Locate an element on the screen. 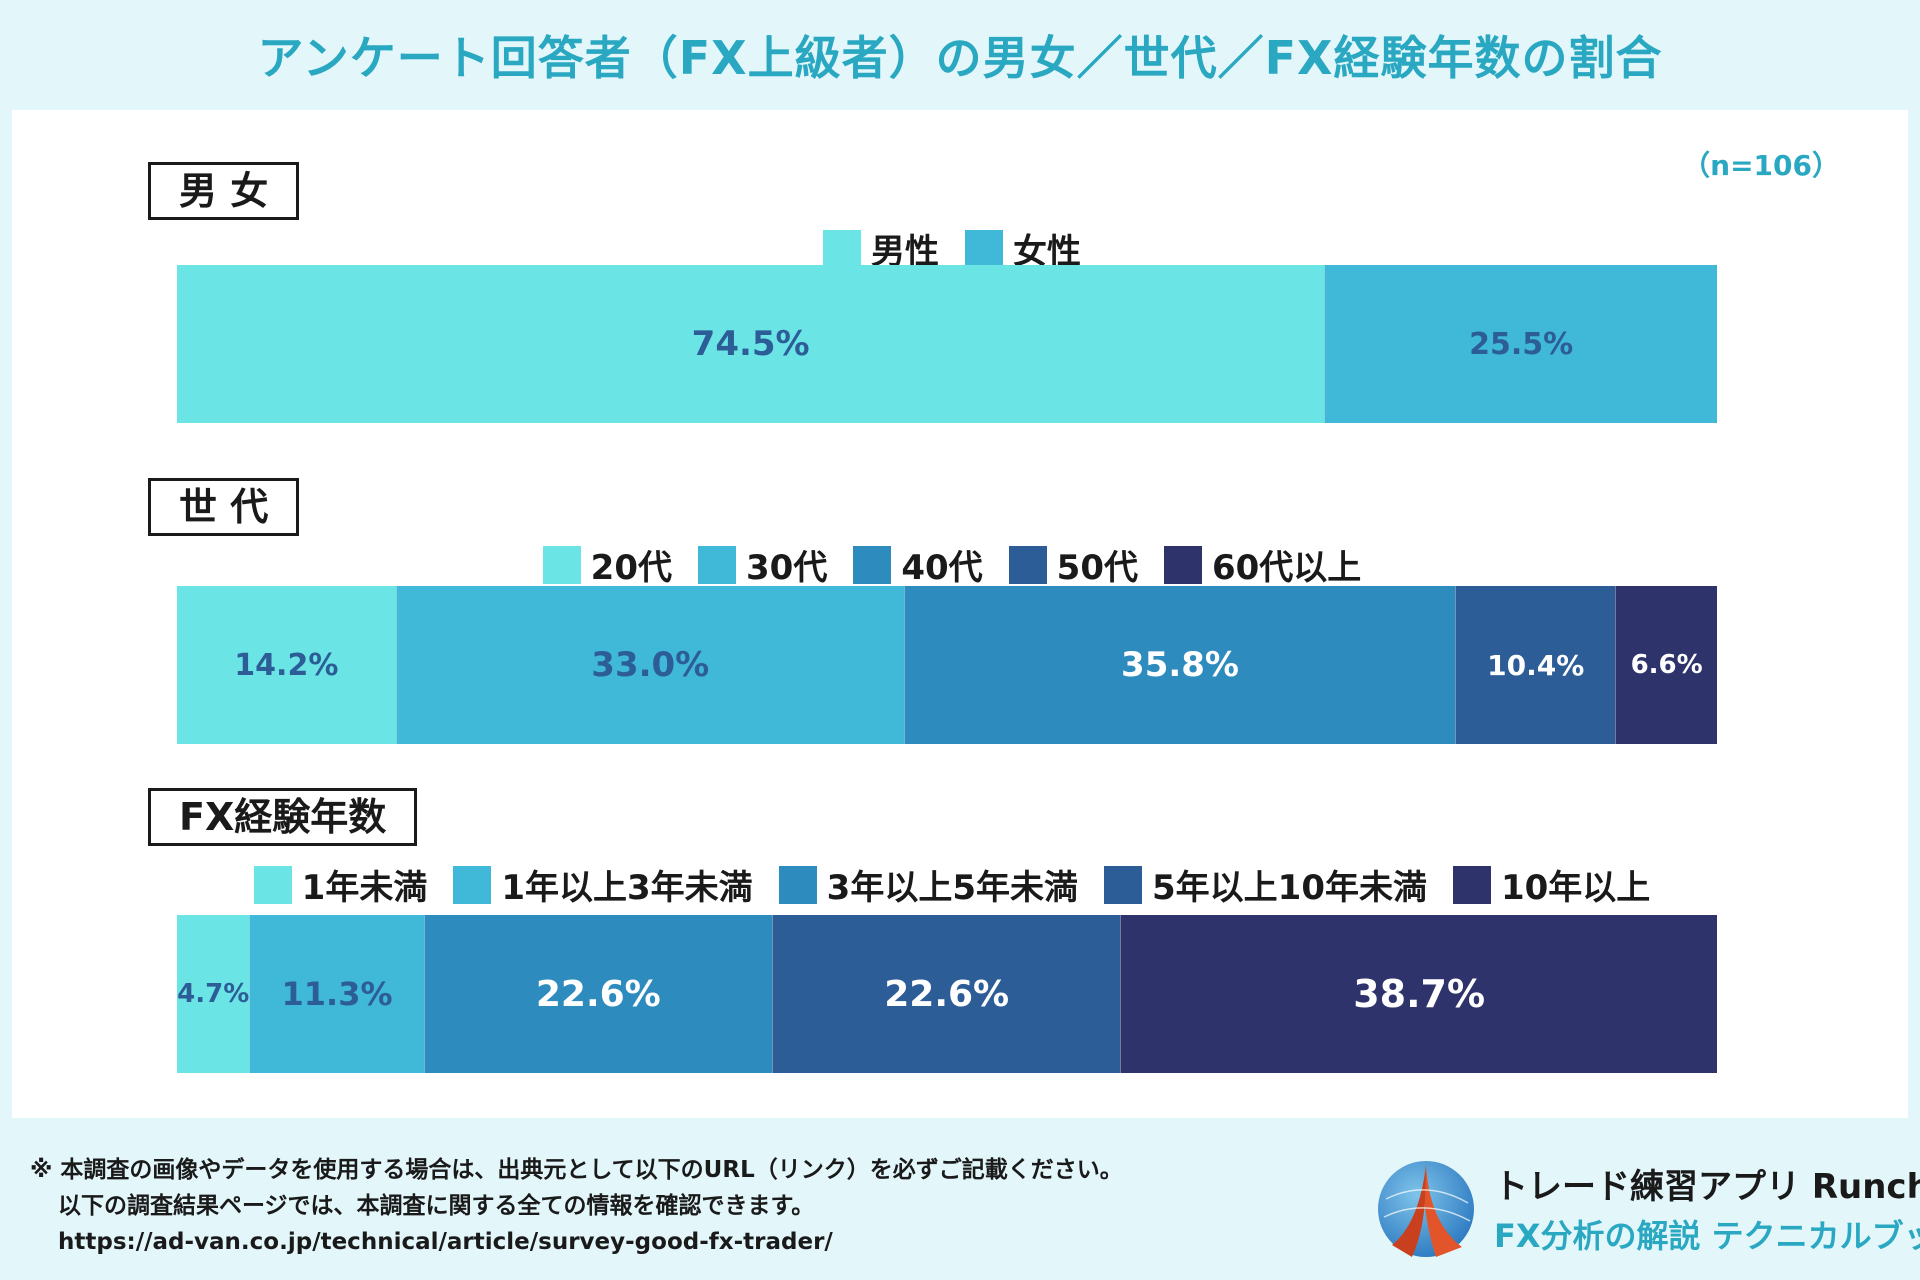  section-title-fx-experience: FX経験年数 is located at coordinates (283, 817).